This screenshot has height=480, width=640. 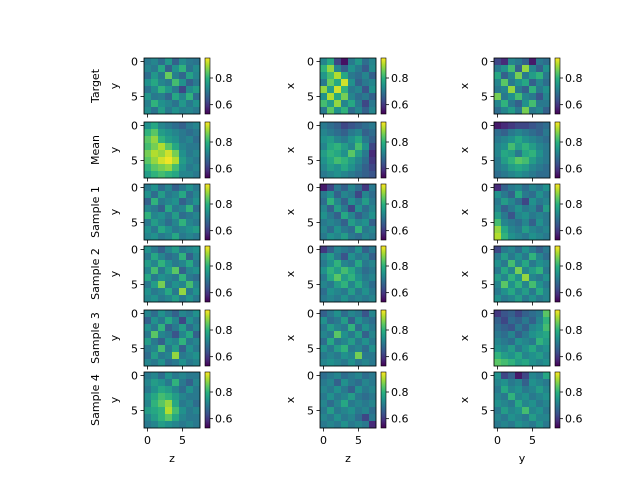 I want to click on colorbar-tick-label: 0.6, so click(x=224, y=419).